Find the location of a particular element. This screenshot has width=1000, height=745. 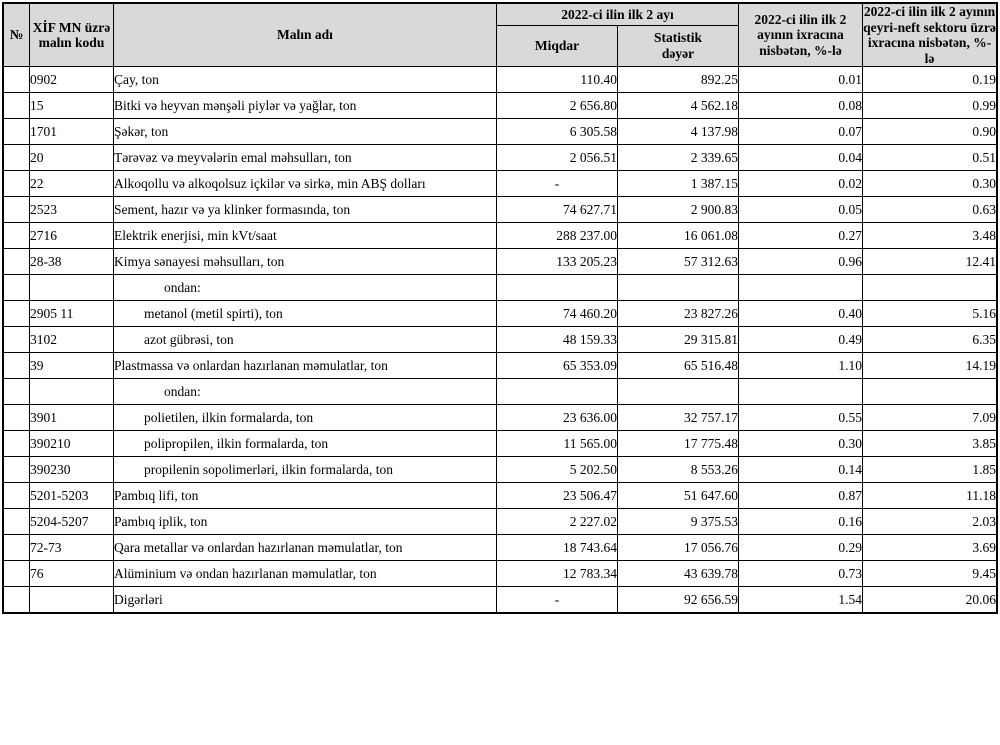

cell-share-of-export: 0.16 is located at coordinates (800, 522).